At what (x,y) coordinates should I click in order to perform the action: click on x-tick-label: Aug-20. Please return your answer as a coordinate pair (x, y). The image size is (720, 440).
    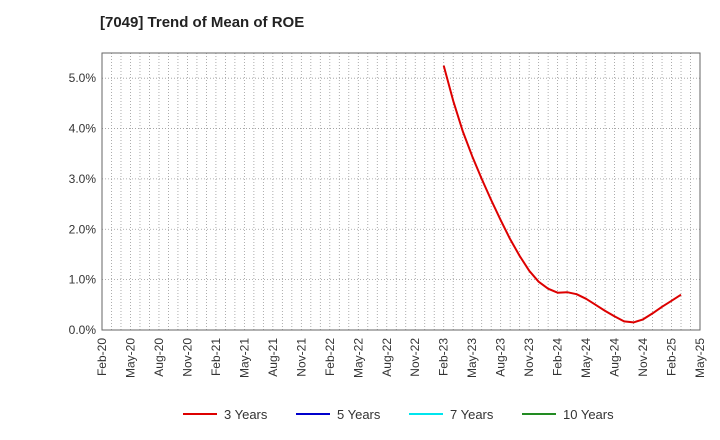
    Looking at the image, I should click on (159, 357).